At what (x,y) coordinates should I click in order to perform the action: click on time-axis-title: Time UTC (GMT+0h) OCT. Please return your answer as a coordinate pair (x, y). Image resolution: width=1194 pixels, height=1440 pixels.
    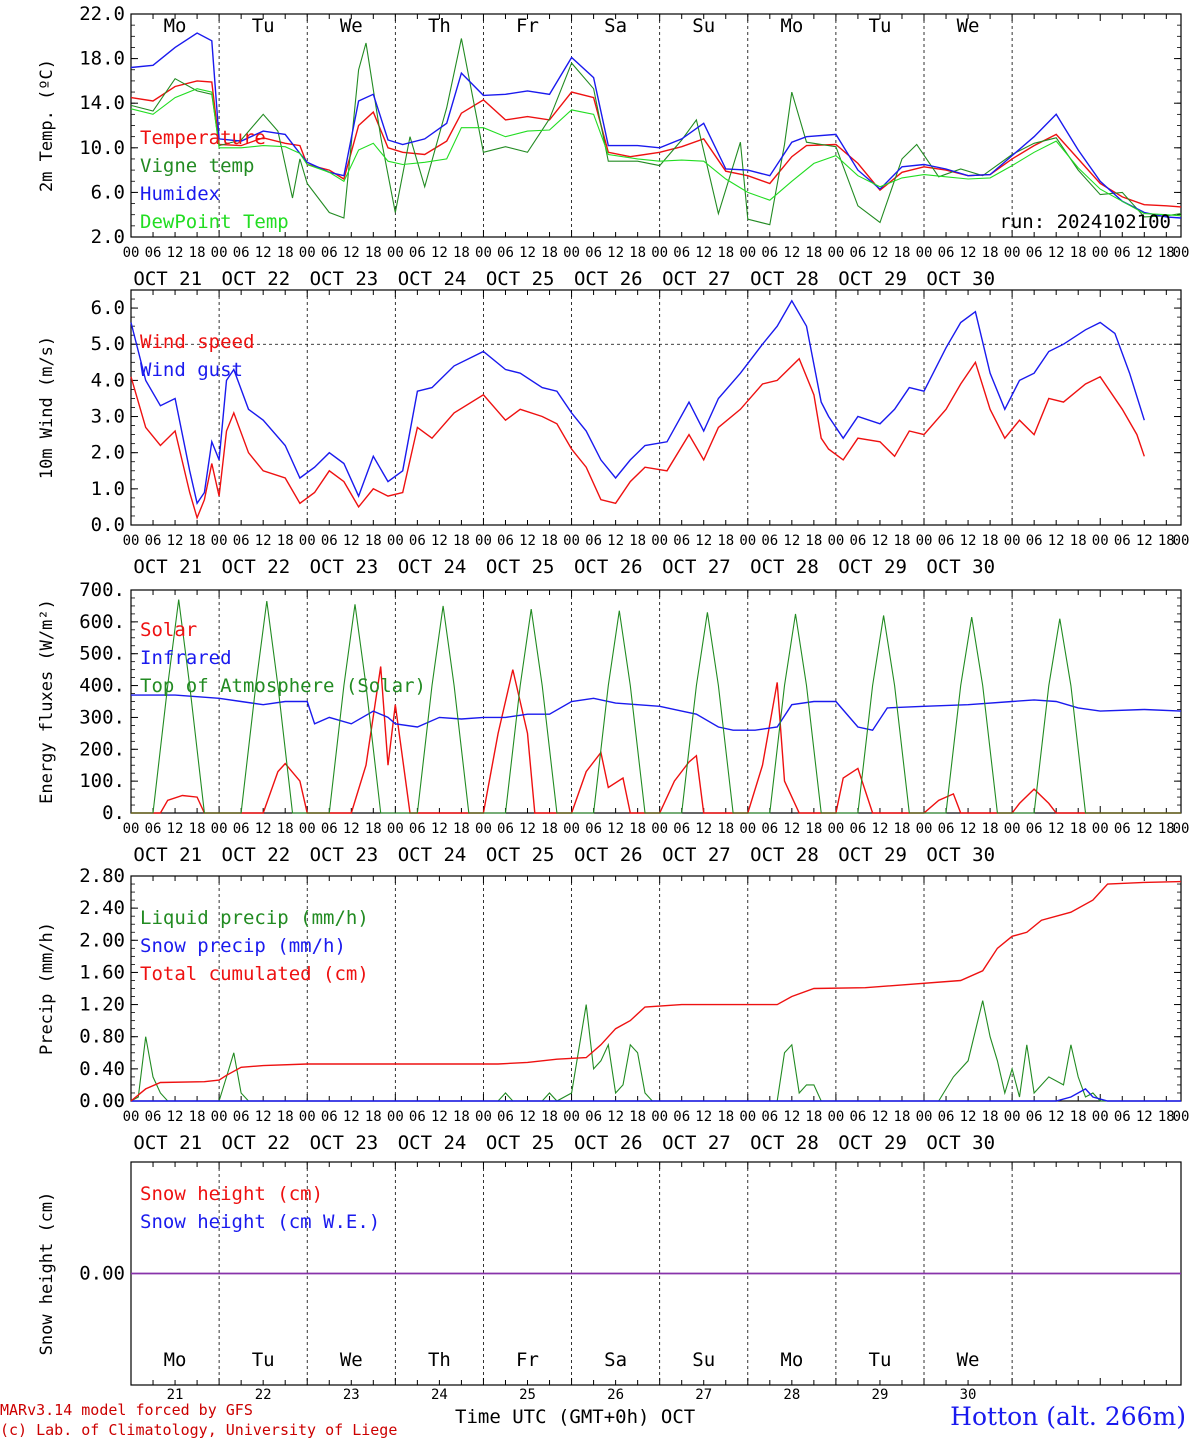
    Looking at the image, I should click on (575, 1417).